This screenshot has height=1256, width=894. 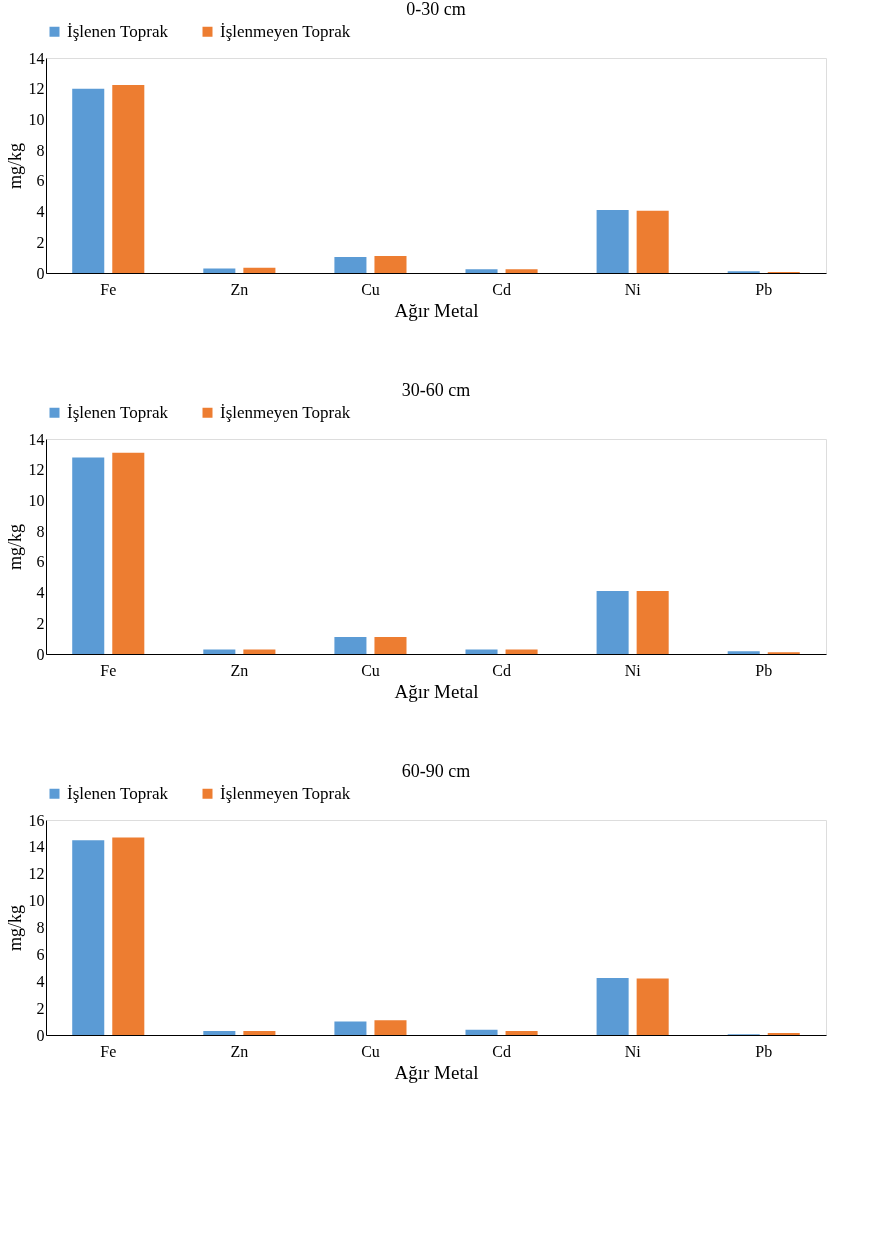 What do you see at coordinates (436, 771) in the screenshot?
I see `chart-title: 60-90 cm` at bounding box center [436, 771].